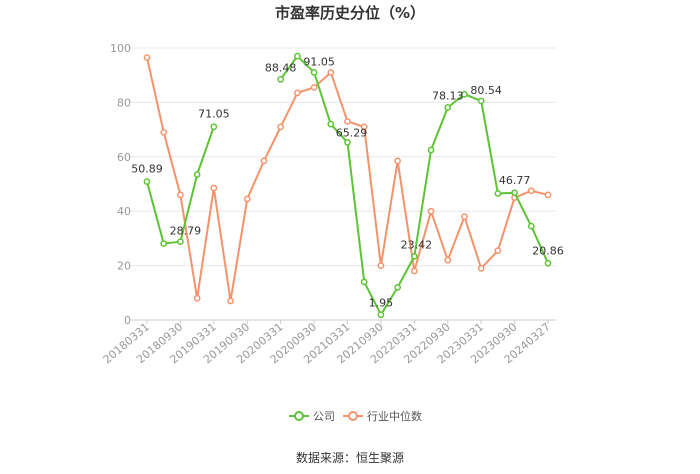  Describe the element at coordinates (124, 102) in the screenshot. I see `y-tick-label-80: 80` at that location.